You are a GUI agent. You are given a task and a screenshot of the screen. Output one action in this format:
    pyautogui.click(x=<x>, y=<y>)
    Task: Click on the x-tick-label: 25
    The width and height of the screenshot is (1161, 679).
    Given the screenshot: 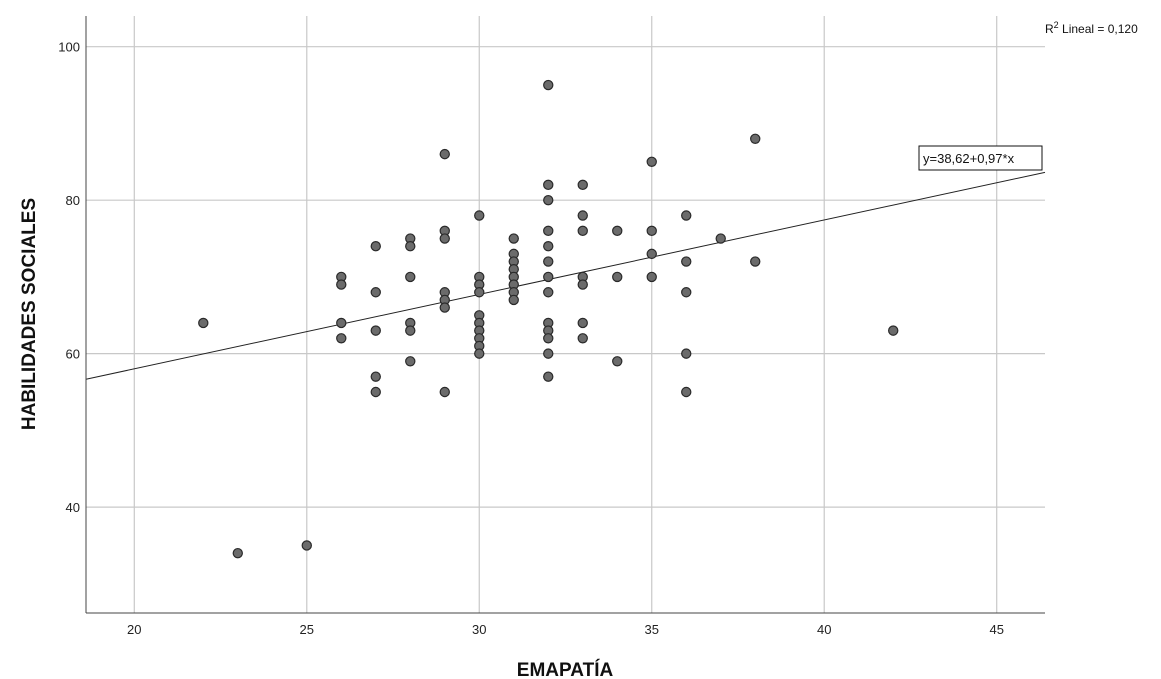 What is the action you would take?
    pyautogui.click(x=307, y=629)
    